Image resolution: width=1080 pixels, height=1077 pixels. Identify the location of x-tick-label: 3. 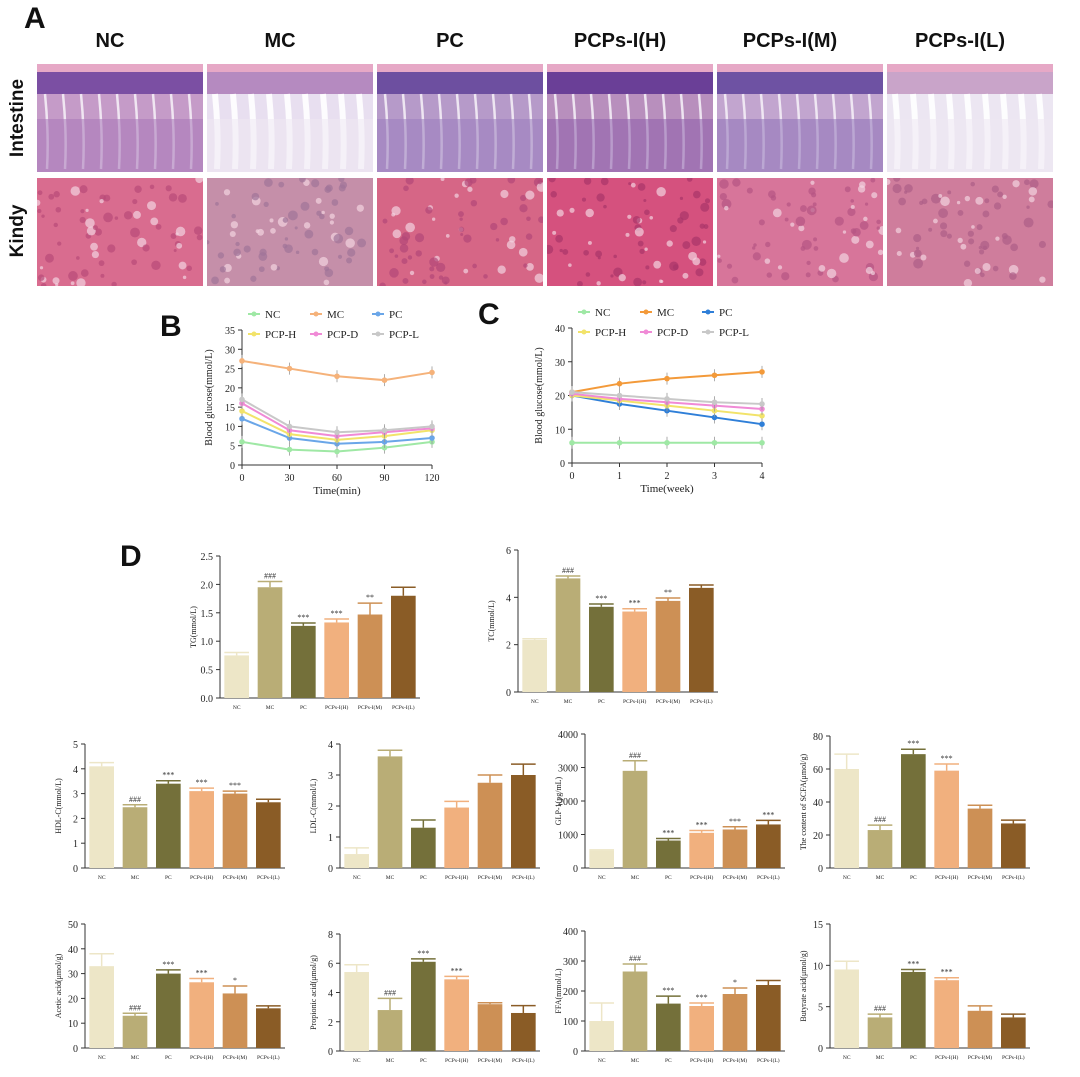
(714, 476).